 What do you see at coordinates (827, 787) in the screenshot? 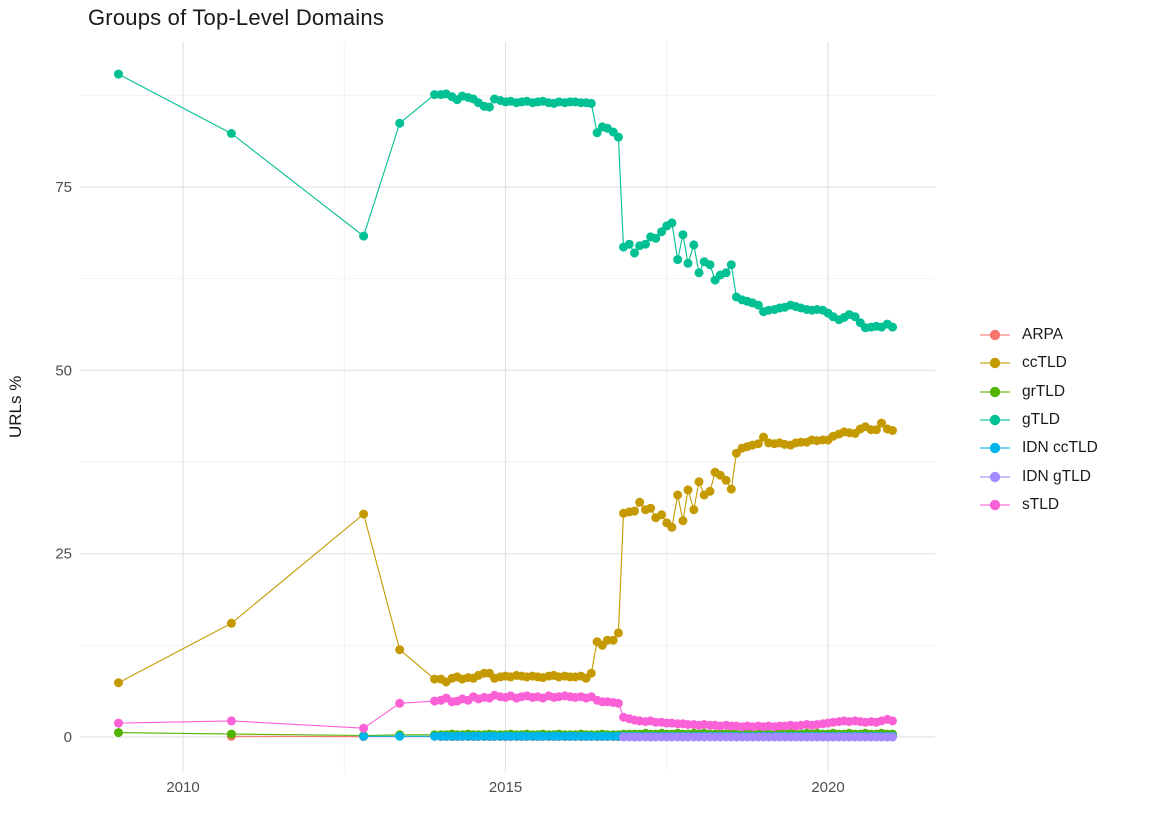
I see `x-tick-label: 2020` at bounding box center [827, 787].